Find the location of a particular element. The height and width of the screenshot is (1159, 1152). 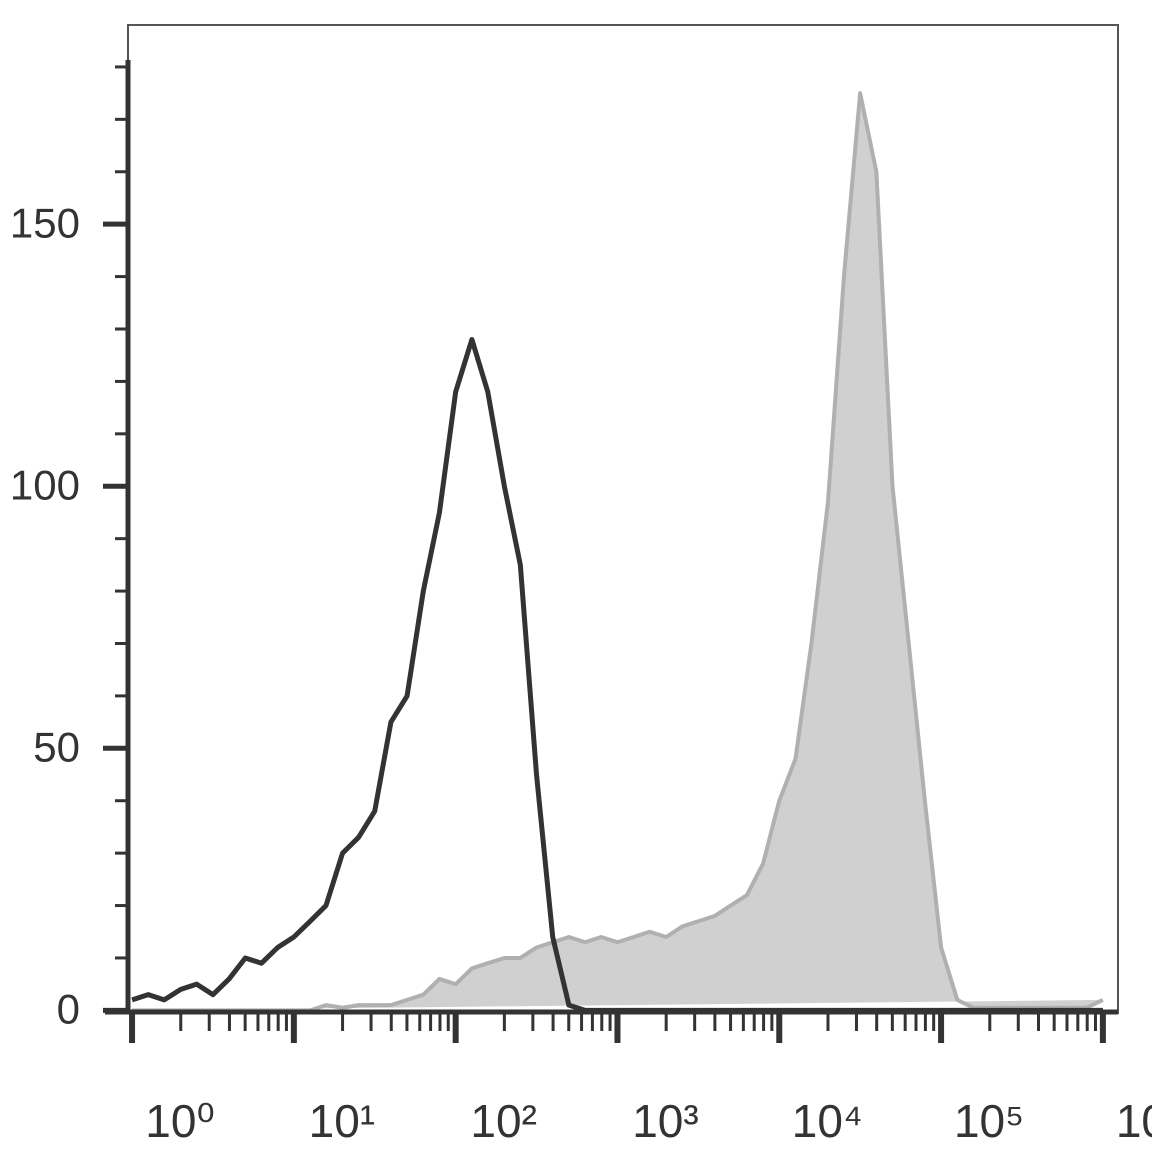

y-tick-label: 150 is located at coordinates (45, 222).